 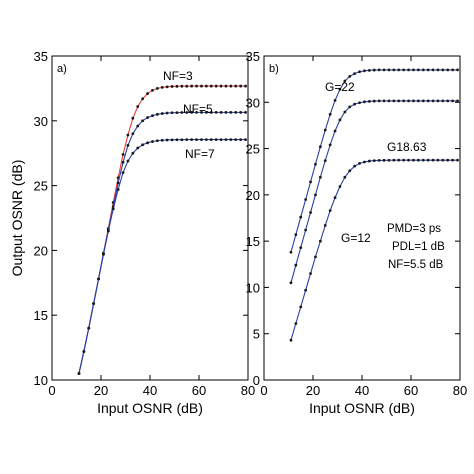 What do you see at coordinates (256, 380) in the screenshot?
I see `y-tick-label: 0` at bounding box center [256, 380].